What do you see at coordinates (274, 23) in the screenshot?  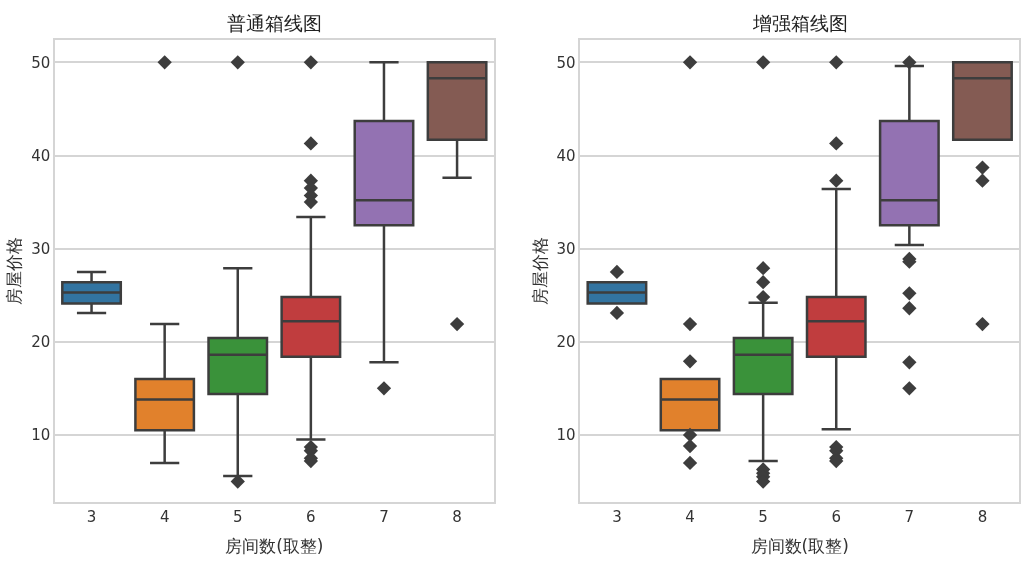 I see `chart-title: 普通箱线图` at bounding box center [274, 23].